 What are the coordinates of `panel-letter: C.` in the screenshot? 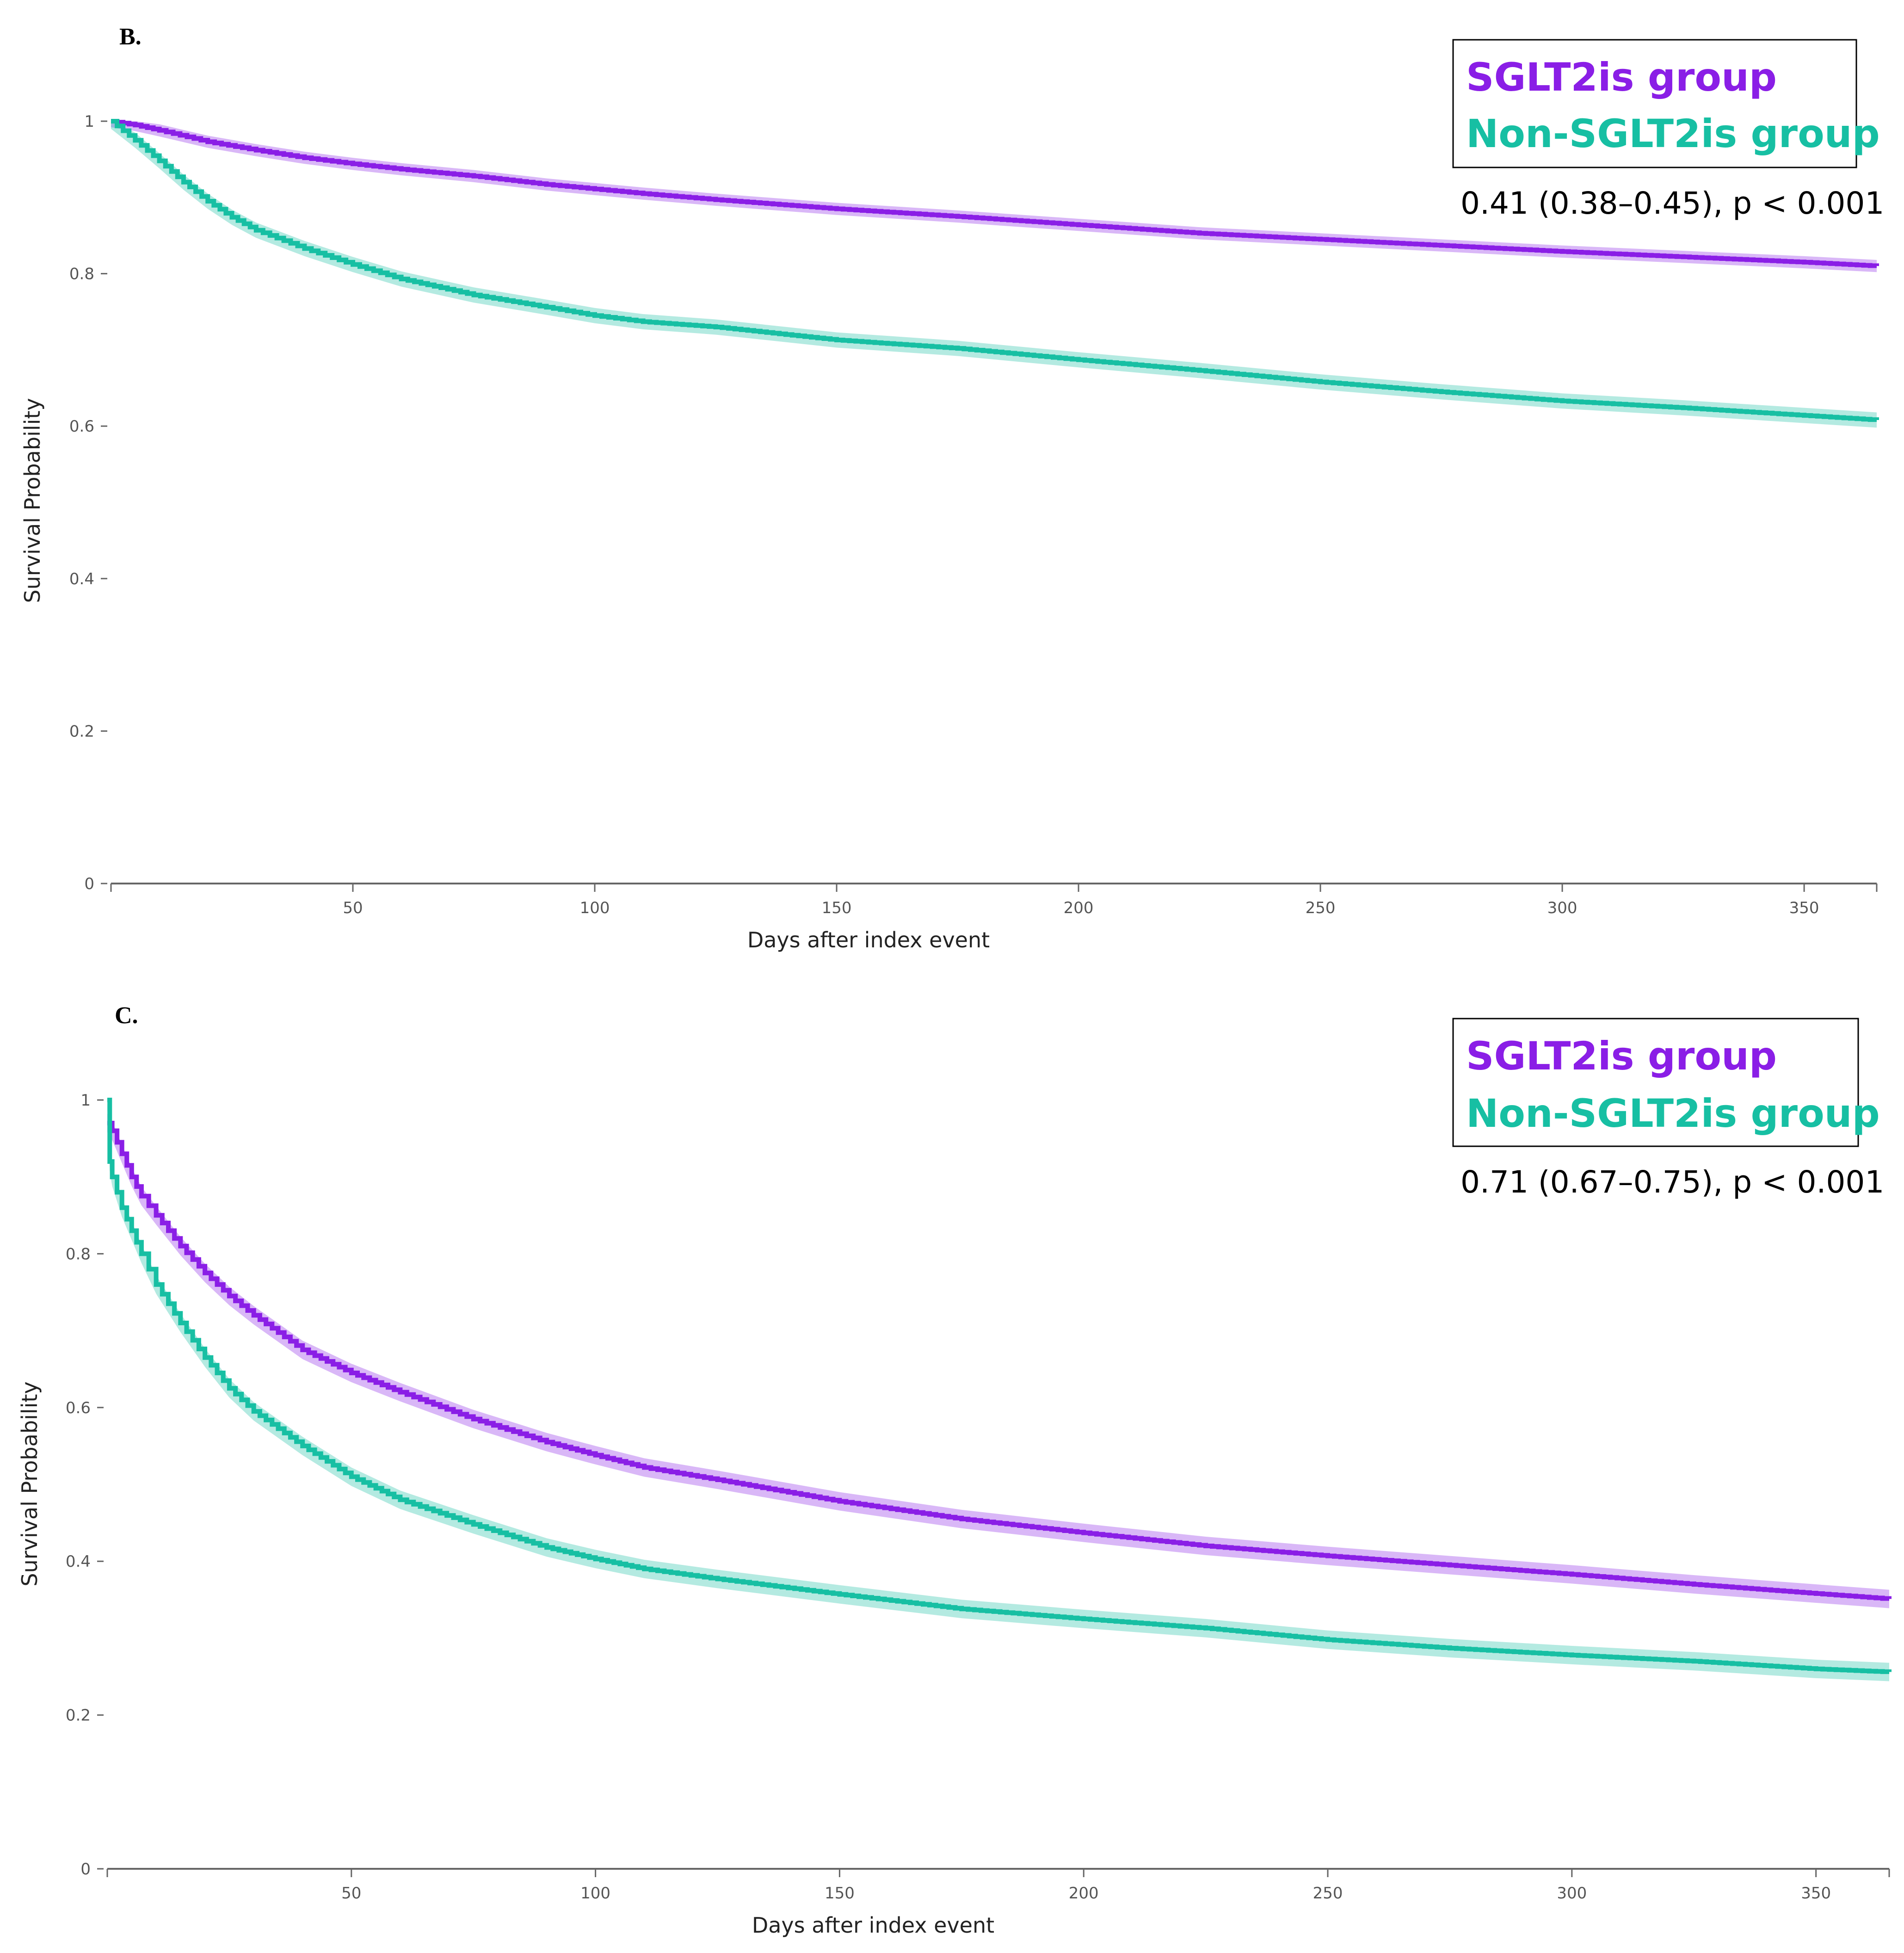 It's located at (126, 1015).